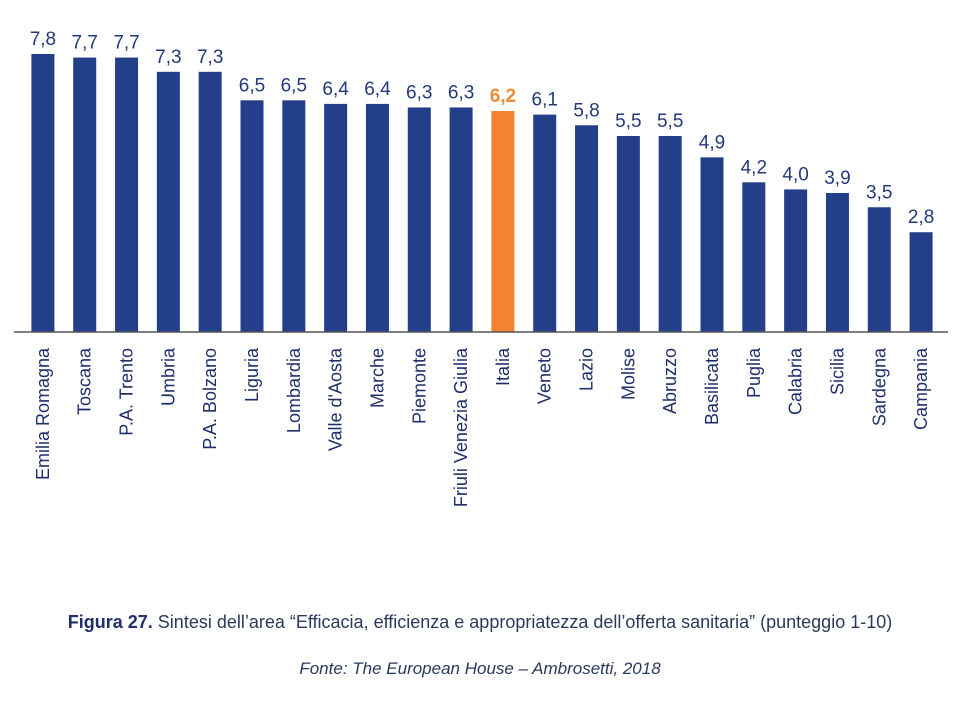  What do you see at coordinates (127, 392) in the screenshot?
I see `category-label-2: P.A. Trento` at bounding box center [127, 392].